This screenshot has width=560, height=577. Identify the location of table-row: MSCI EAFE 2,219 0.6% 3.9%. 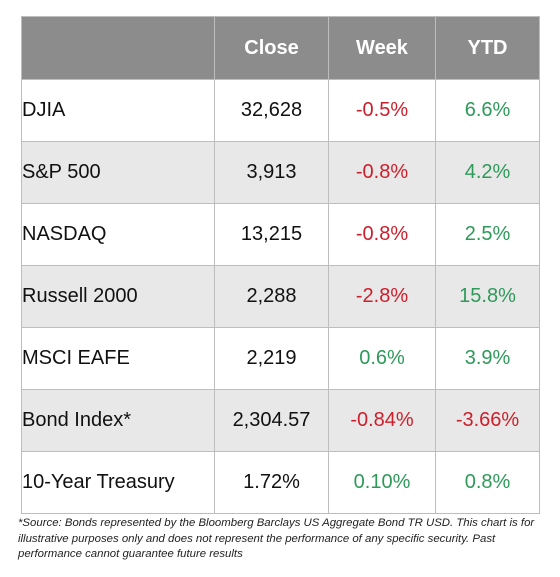
(280, 358).